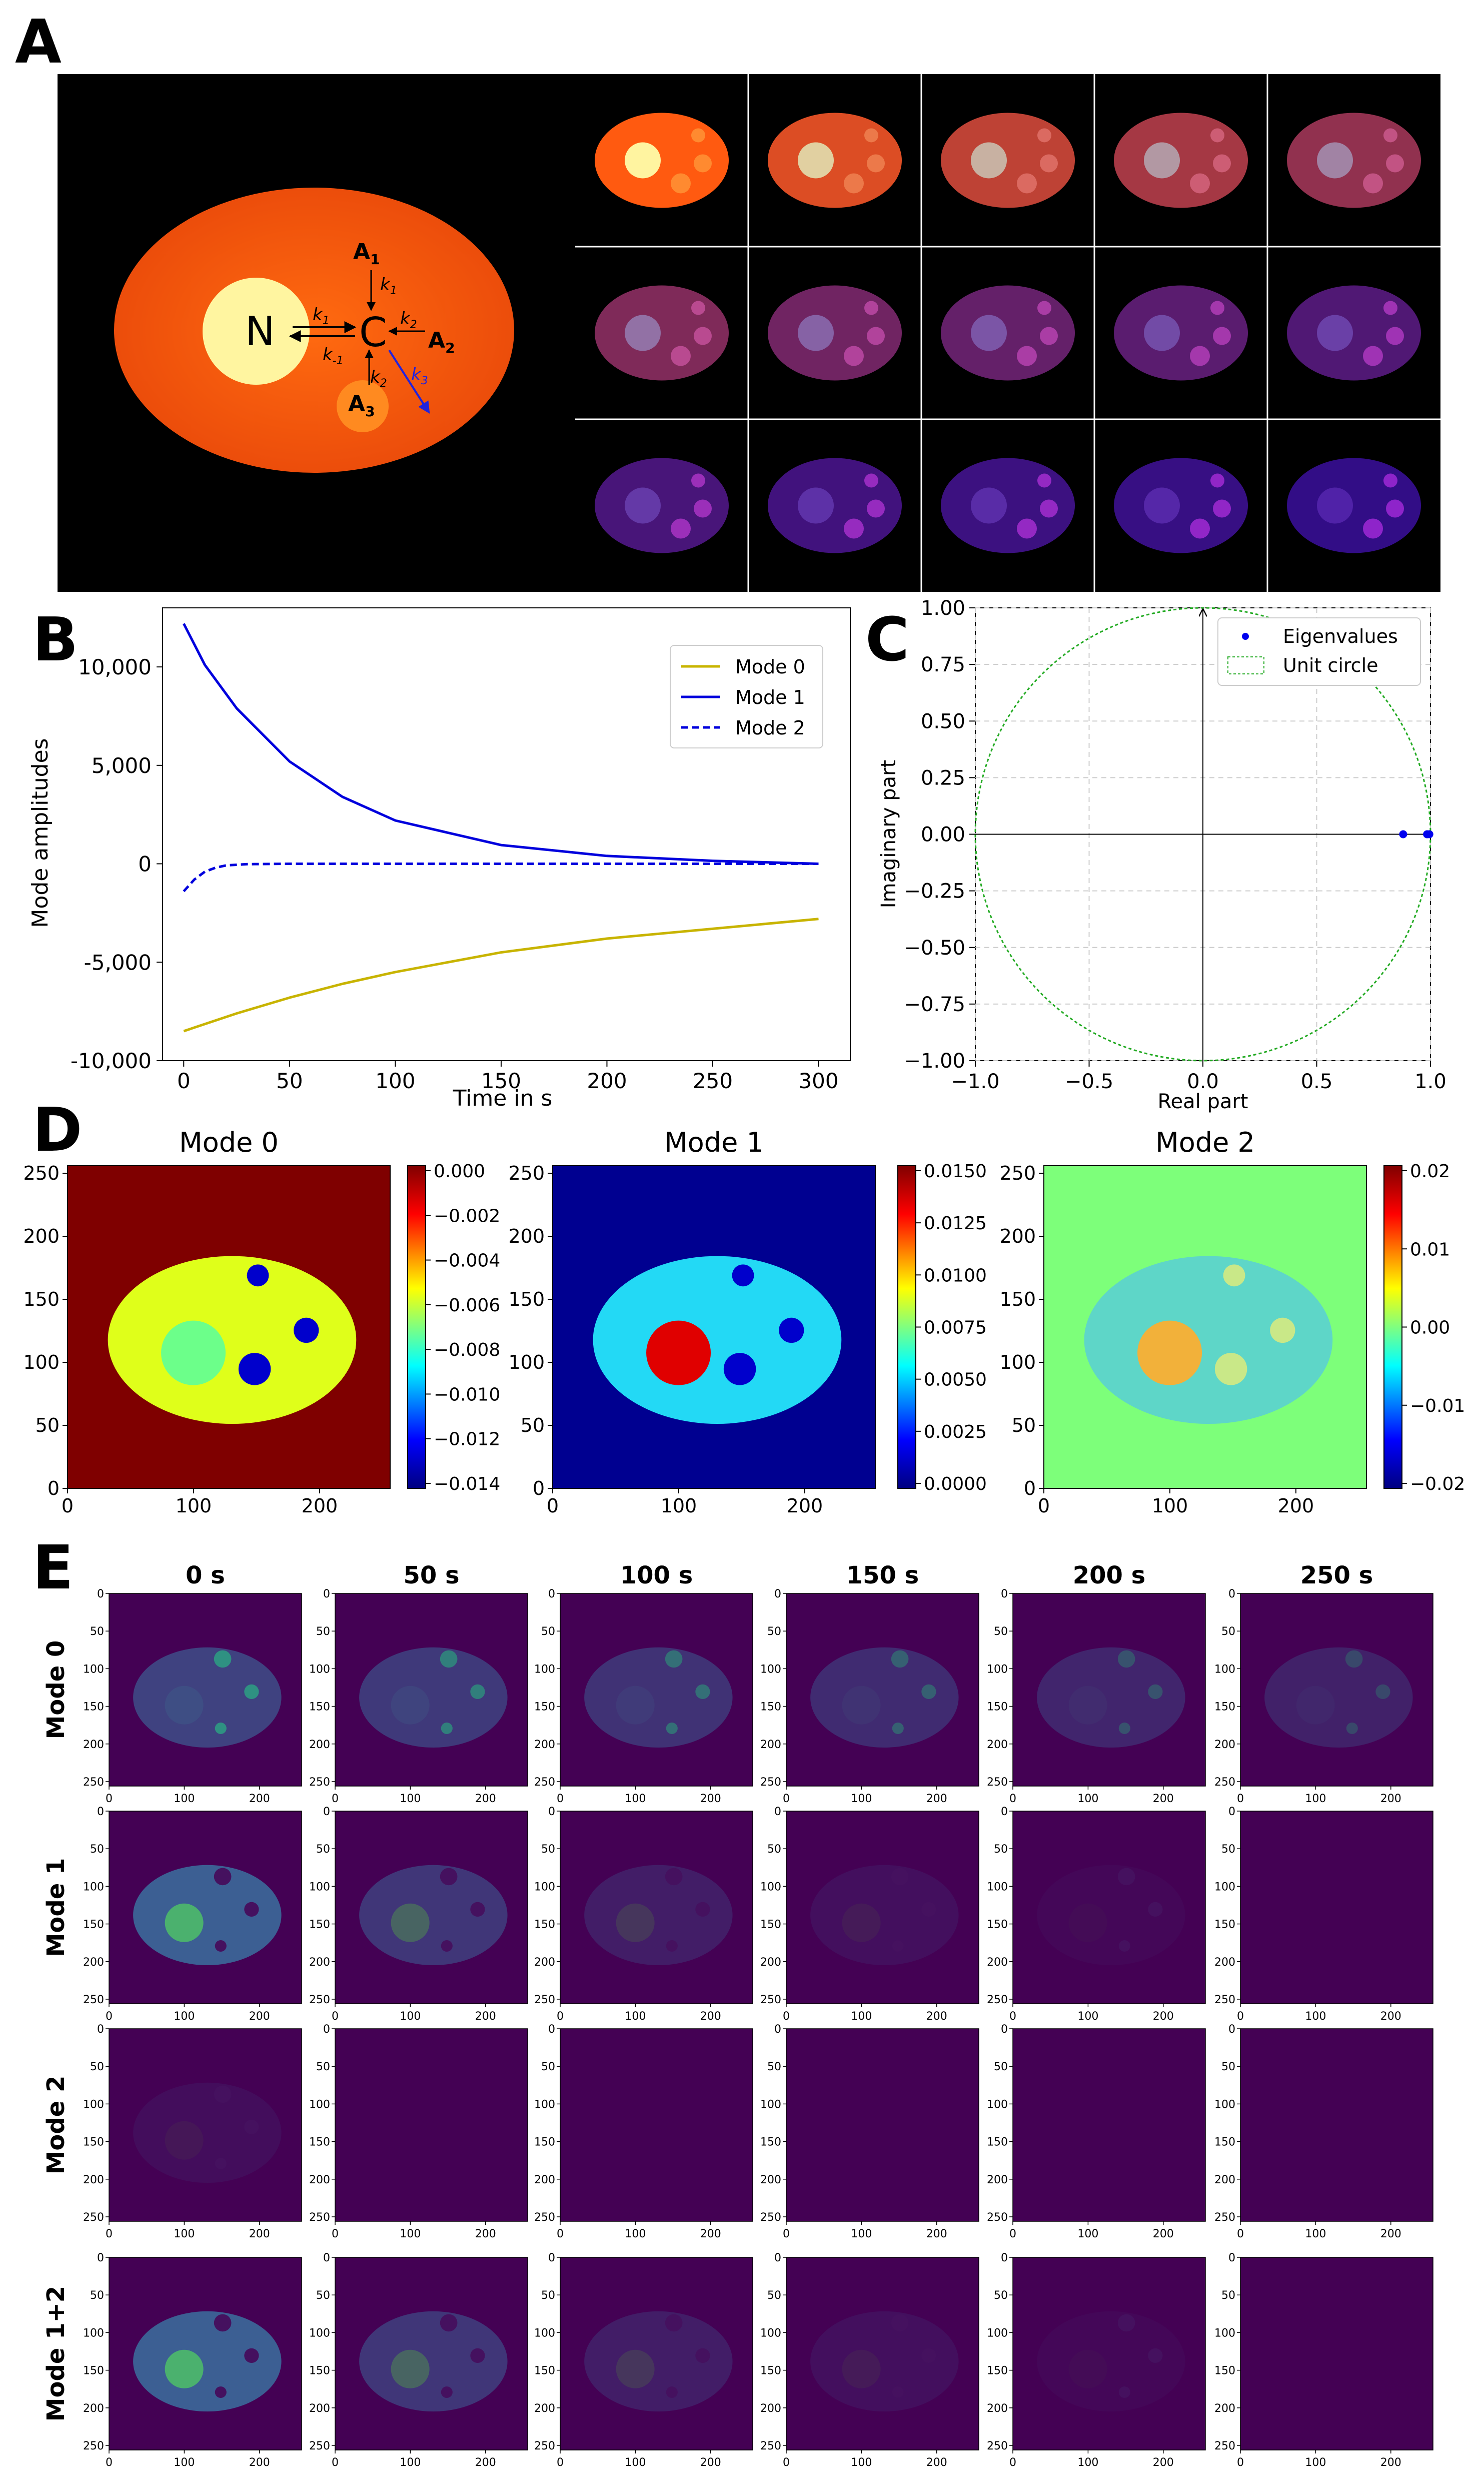 The image size is (1484, 2484). Describe the element at coordinates (955, 1171) in the screenshot. I see `colorbar-tick-label: 0.0150` at that location.